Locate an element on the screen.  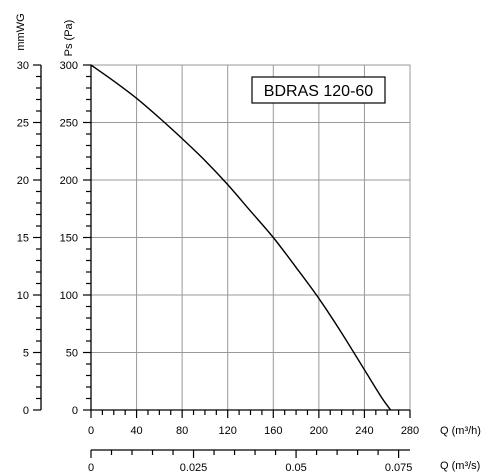
y2-tick-label: 15 is located at coordinates (23, 239).